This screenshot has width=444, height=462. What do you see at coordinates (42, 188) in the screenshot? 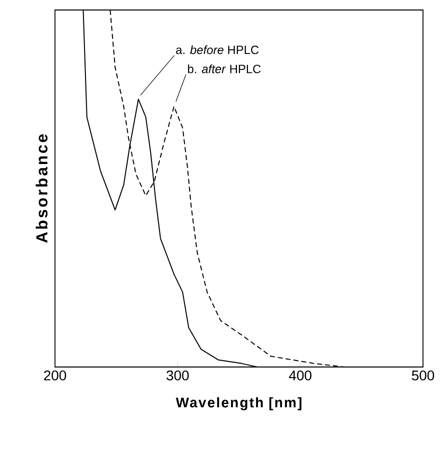
I see `y-axis-title: Absorbance` at bounding box center [42, 188].